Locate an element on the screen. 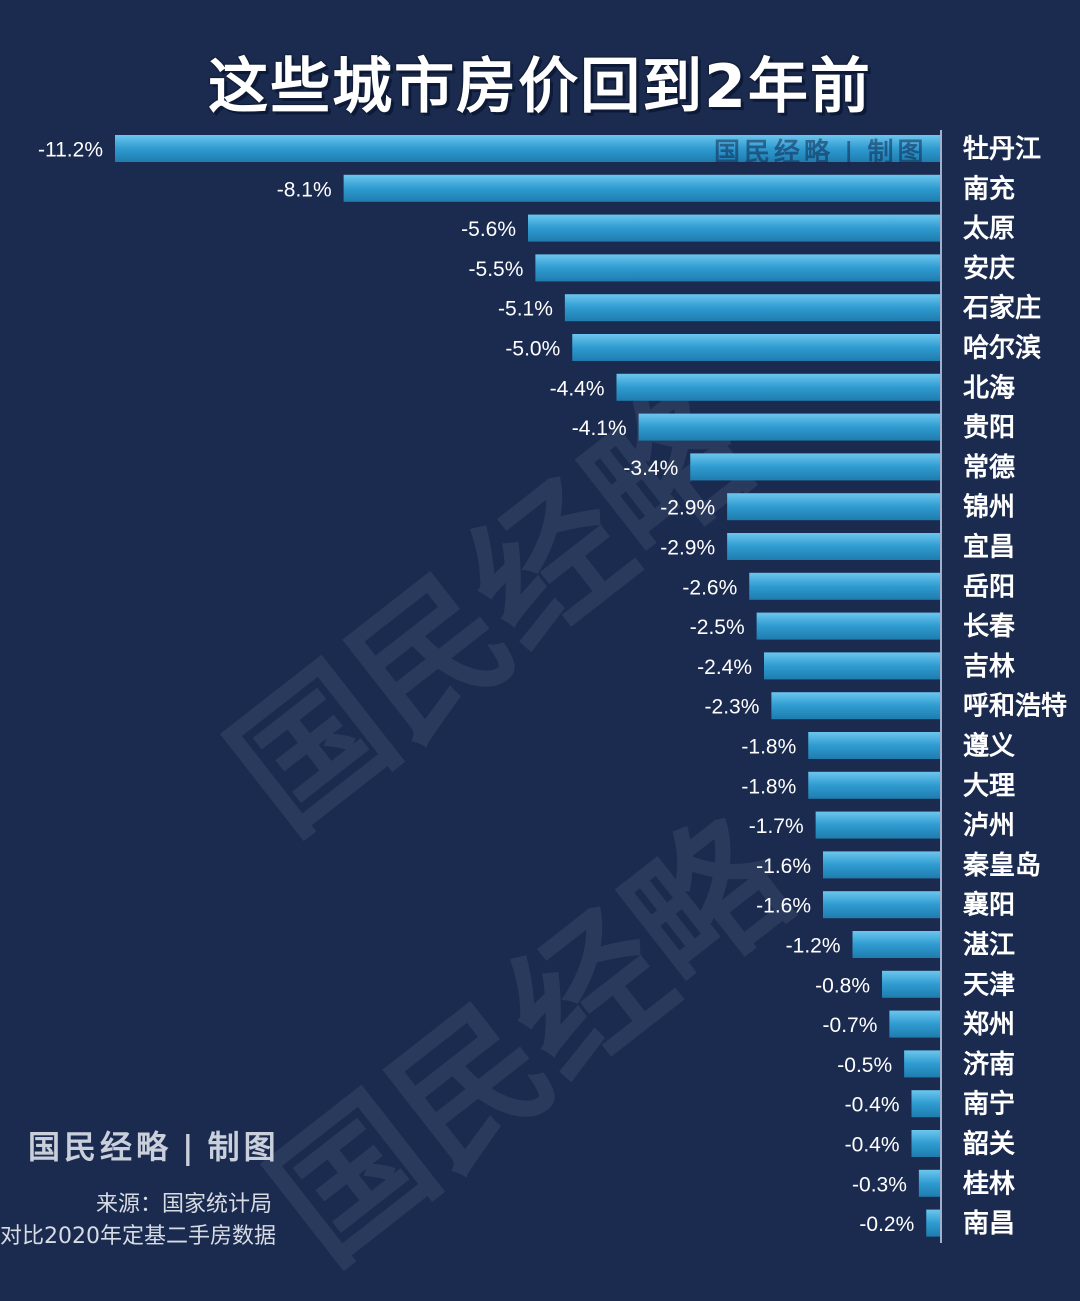 This screenshot has height=1301, width=1080. category-label-7: 贵阳 is located at coordinates (989, 428).